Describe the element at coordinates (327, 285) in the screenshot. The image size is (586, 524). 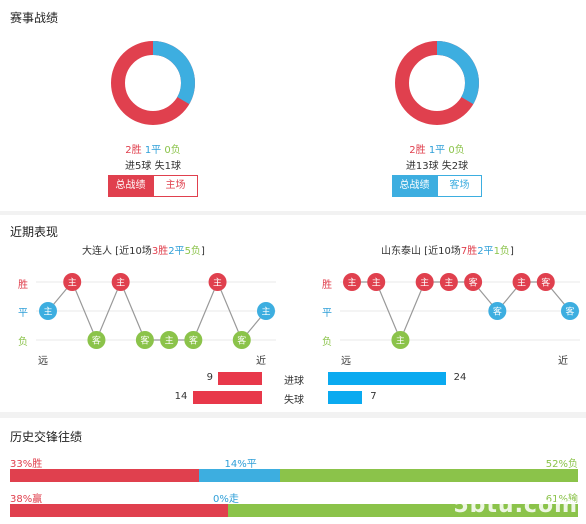
I see `right-ylabel-win: 胜` at that location.